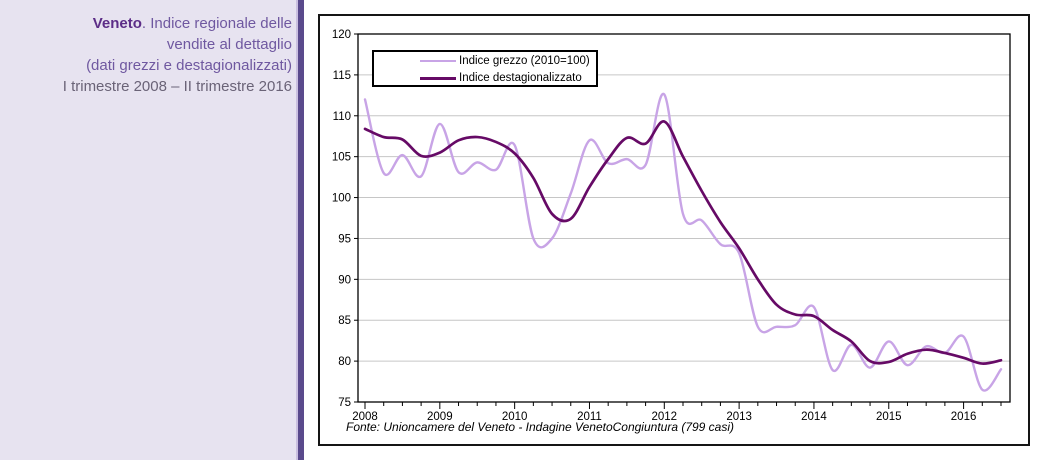 Image resolution: width=1054 pixels, height=460 pixels. What do you see at coordinates (589, 417) in the screenshot?
I see `x-axis-year-label: 2011` at bounding box center [589, 417].